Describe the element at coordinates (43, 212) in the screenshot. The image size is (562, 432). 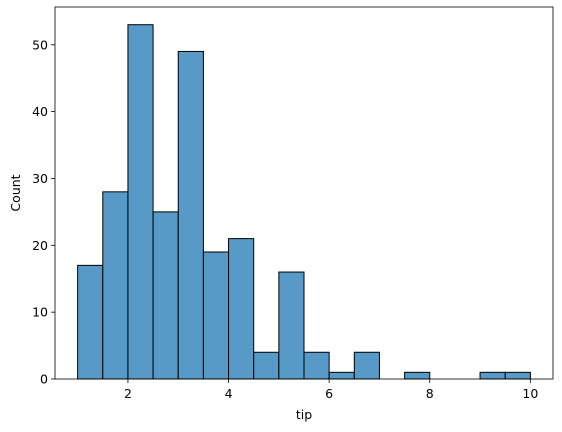
I see `y-ticks-group: 0 10 20 30 40 50` at that location.